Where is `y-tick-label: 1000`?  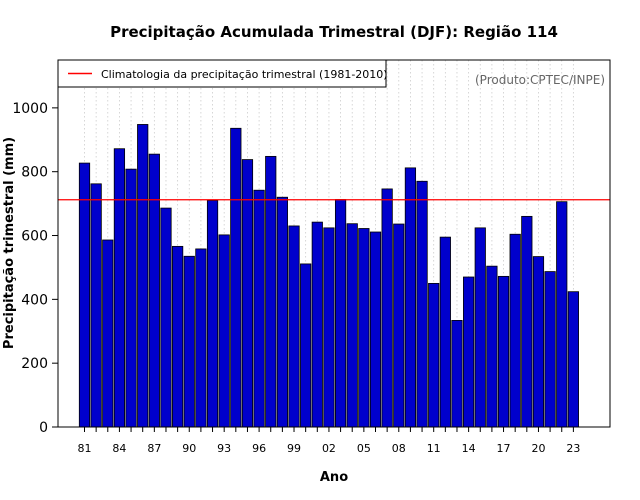 y-tick-label: 1000 is located at coordinates (30, 109).